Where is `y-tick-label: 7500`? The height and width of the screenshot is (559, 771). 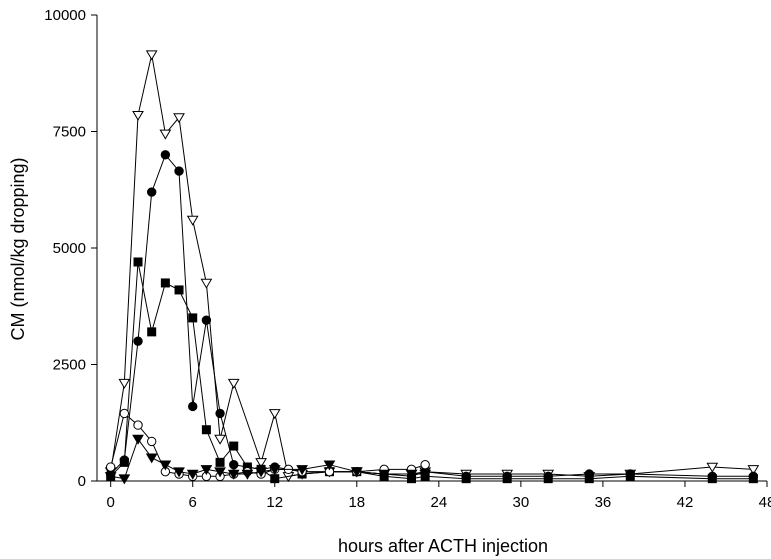
y-tick-label: 7500 is located at coordinates (69, 132).